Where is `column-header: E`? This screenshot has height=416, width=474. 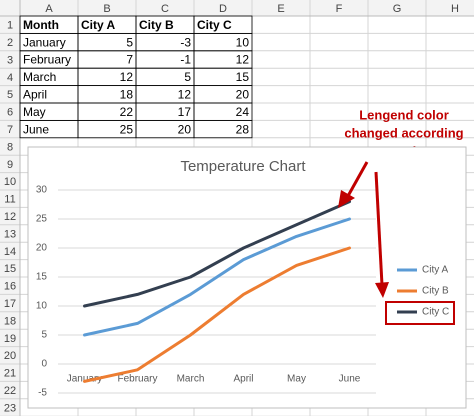
column-header: E is located at coordinates (280, 9).